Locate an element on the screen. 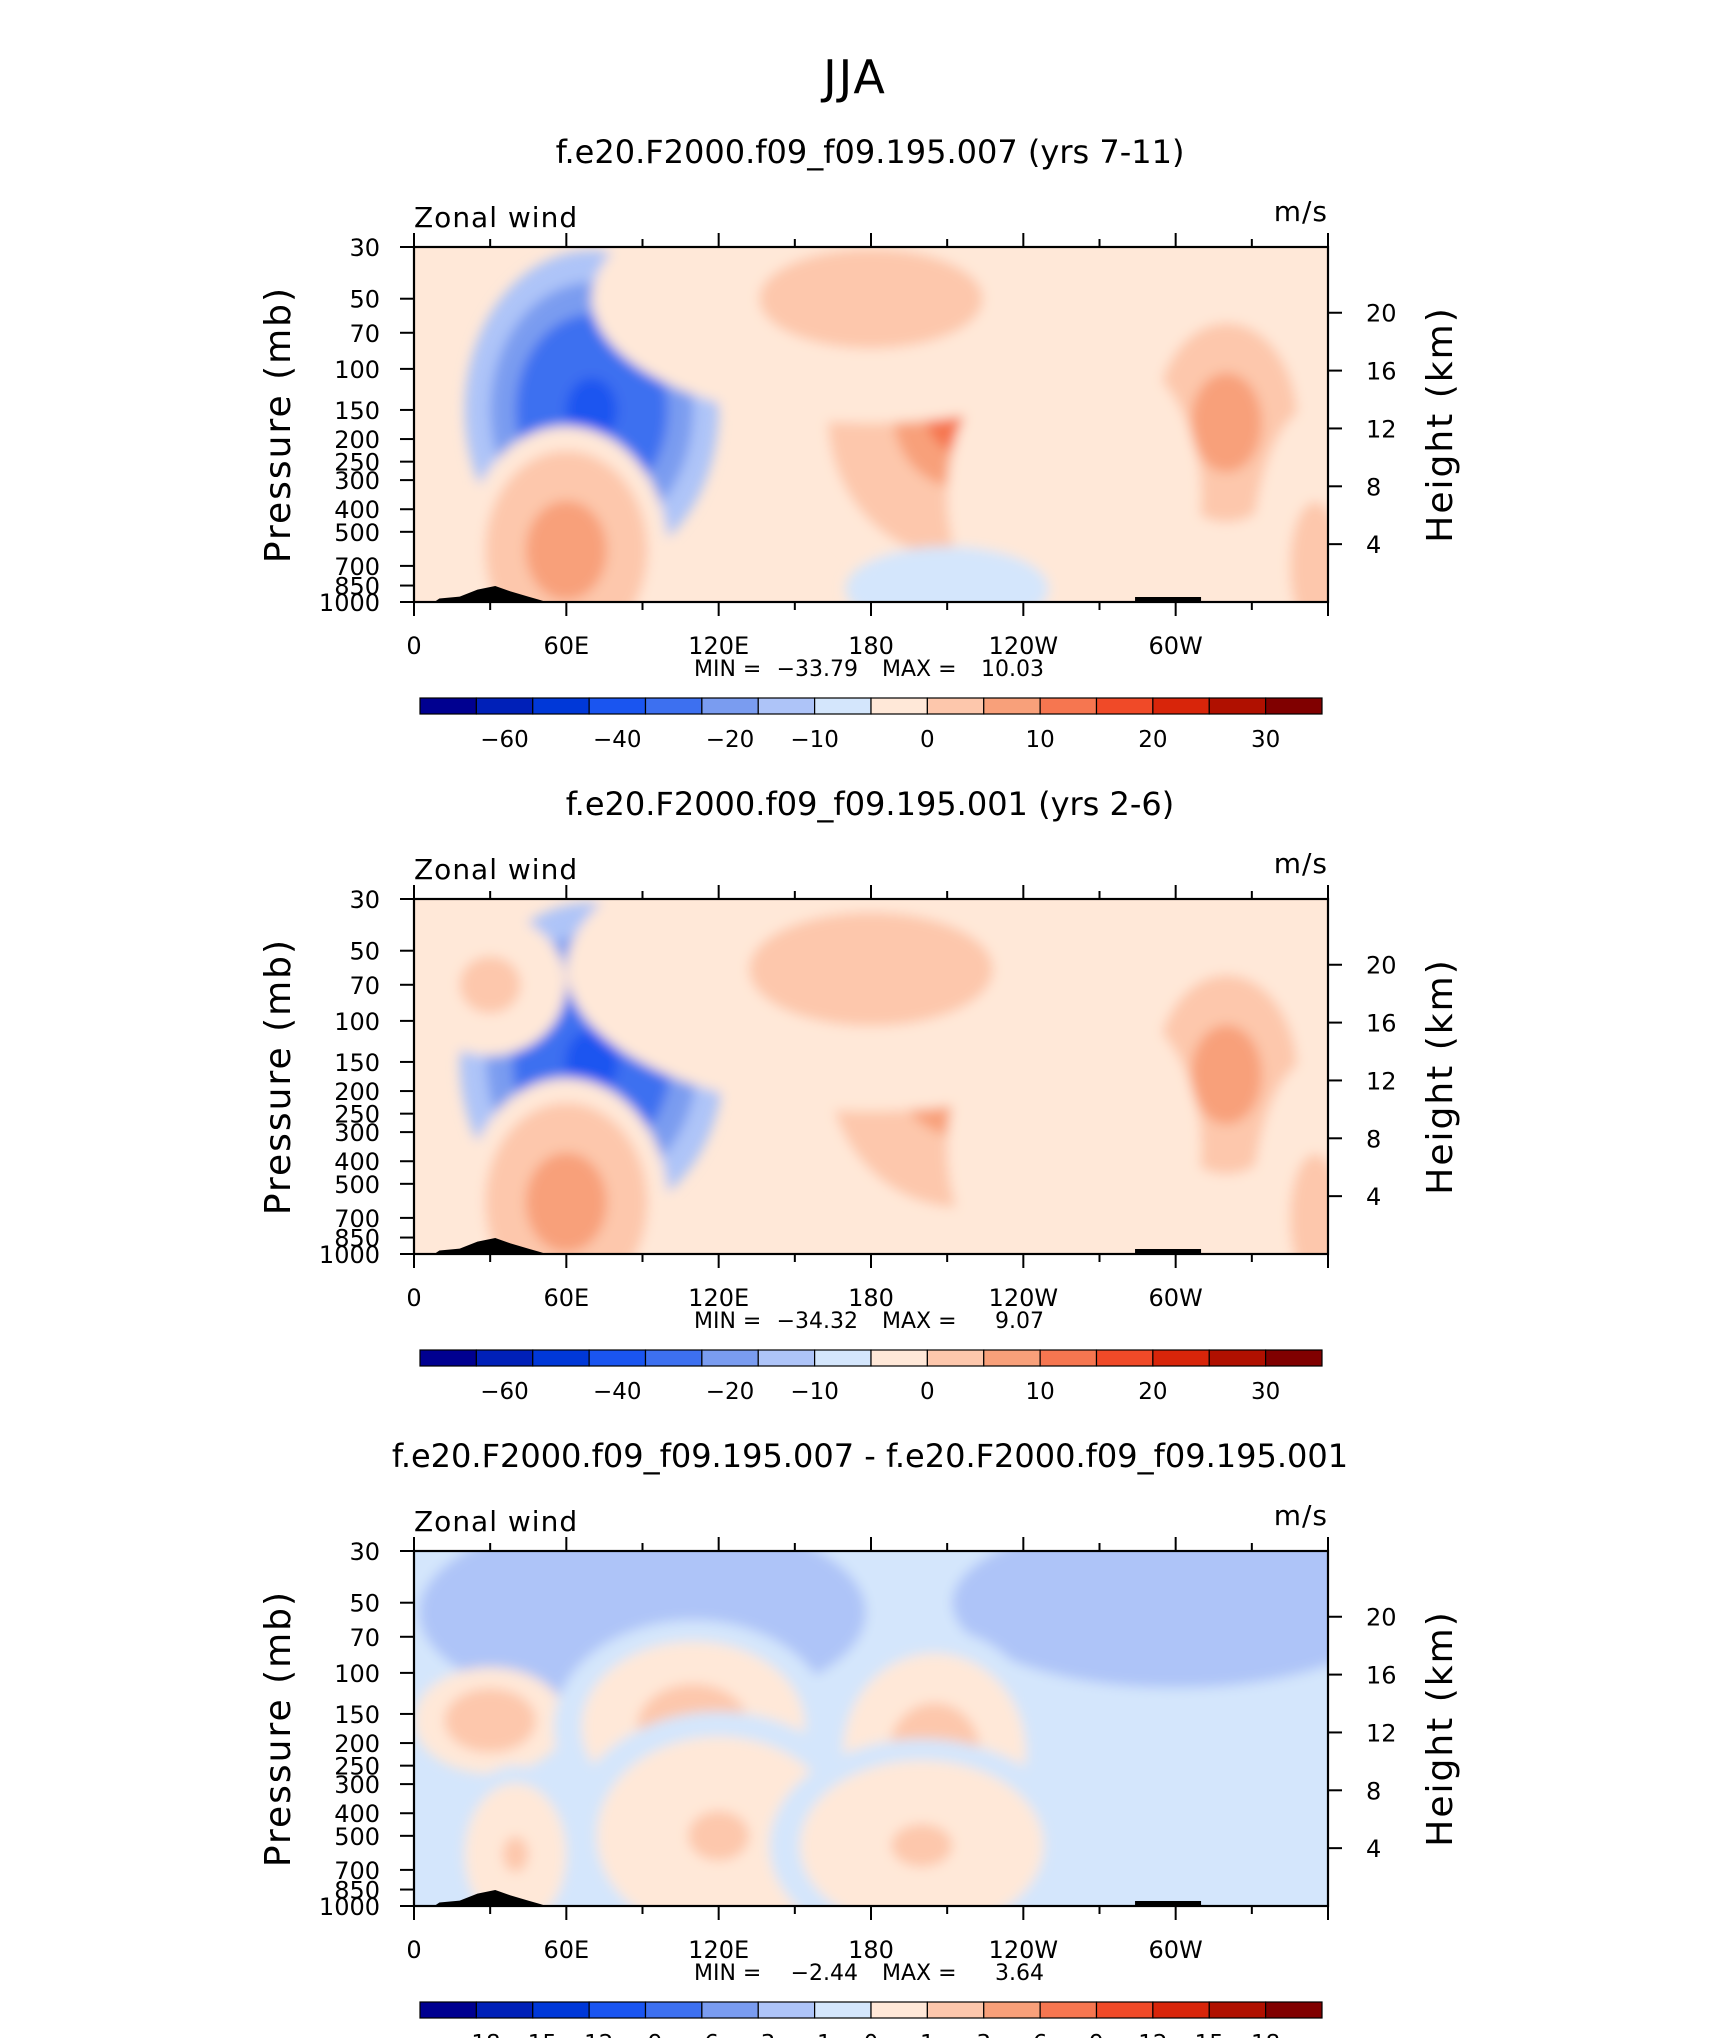  min-value: −33.79 is located at coordinates (817, 669).